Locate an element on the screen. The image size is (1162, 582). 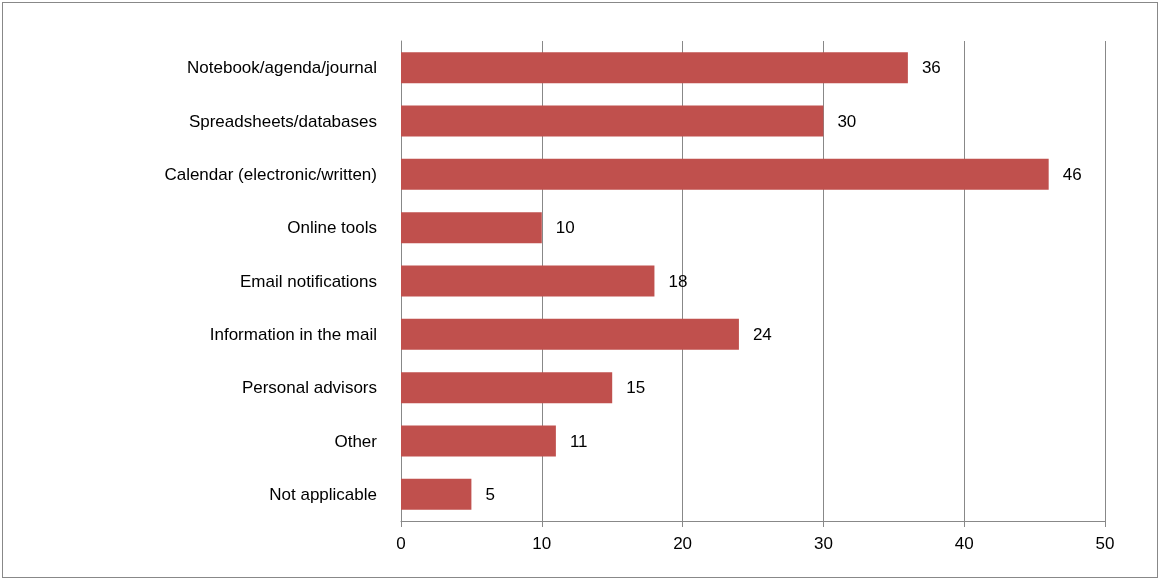
data-label: 30 is located at coordinates (847, 121).